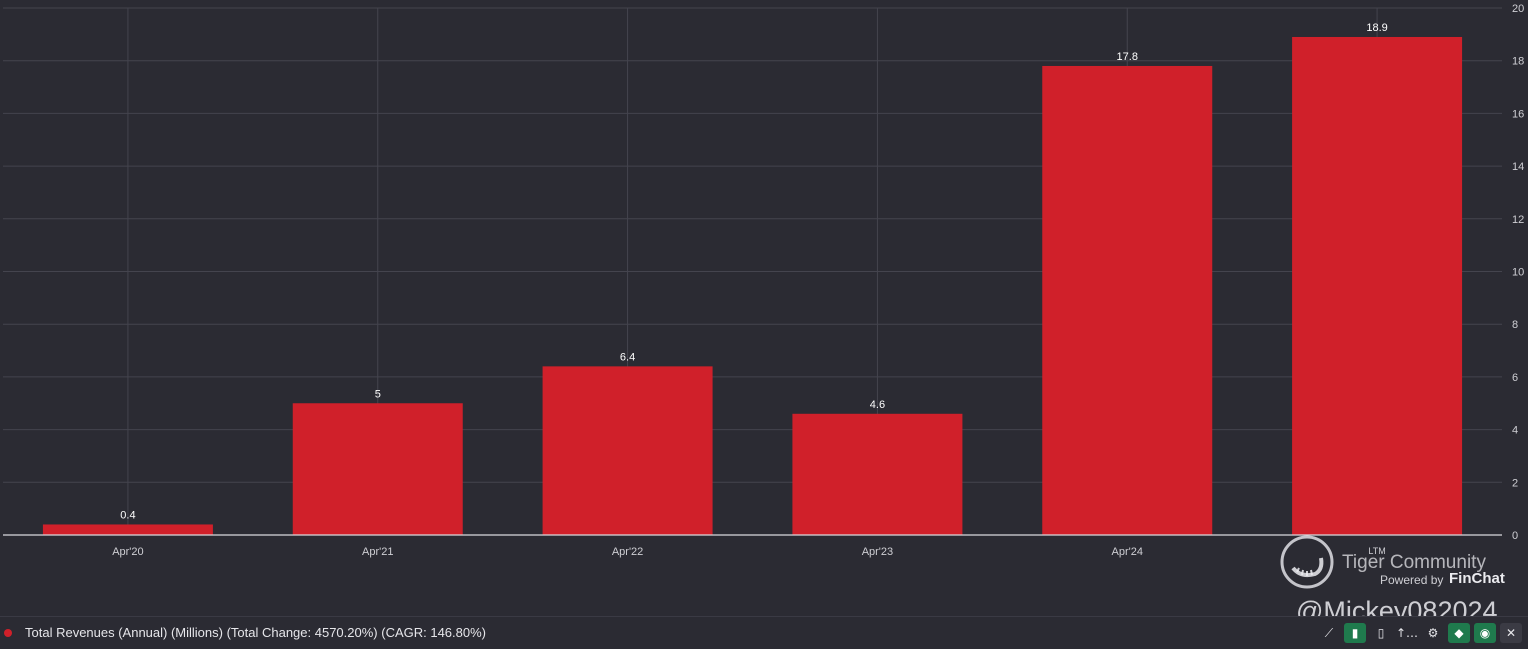 The height and width of the screenshot is (649, 1528). Describe the element at coordinates (1515, 431) in the screenshot. I see `y-tick-label: 4` at that location.